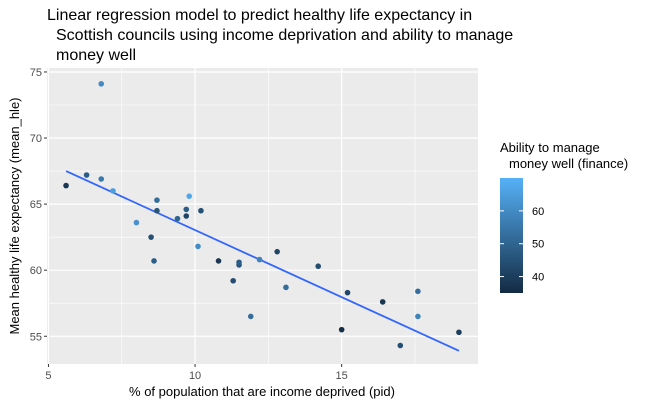 The height and width of the screenshot is (406, 657). I want to click on y-tick-label: 70, so click(36, 139).